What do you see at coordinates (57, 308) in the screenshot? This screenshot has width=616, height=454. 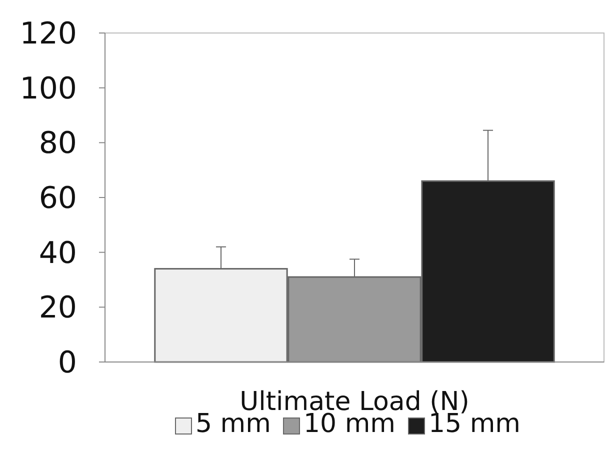 I see `y-tick-label: 20` at bounding box center [57, 308].